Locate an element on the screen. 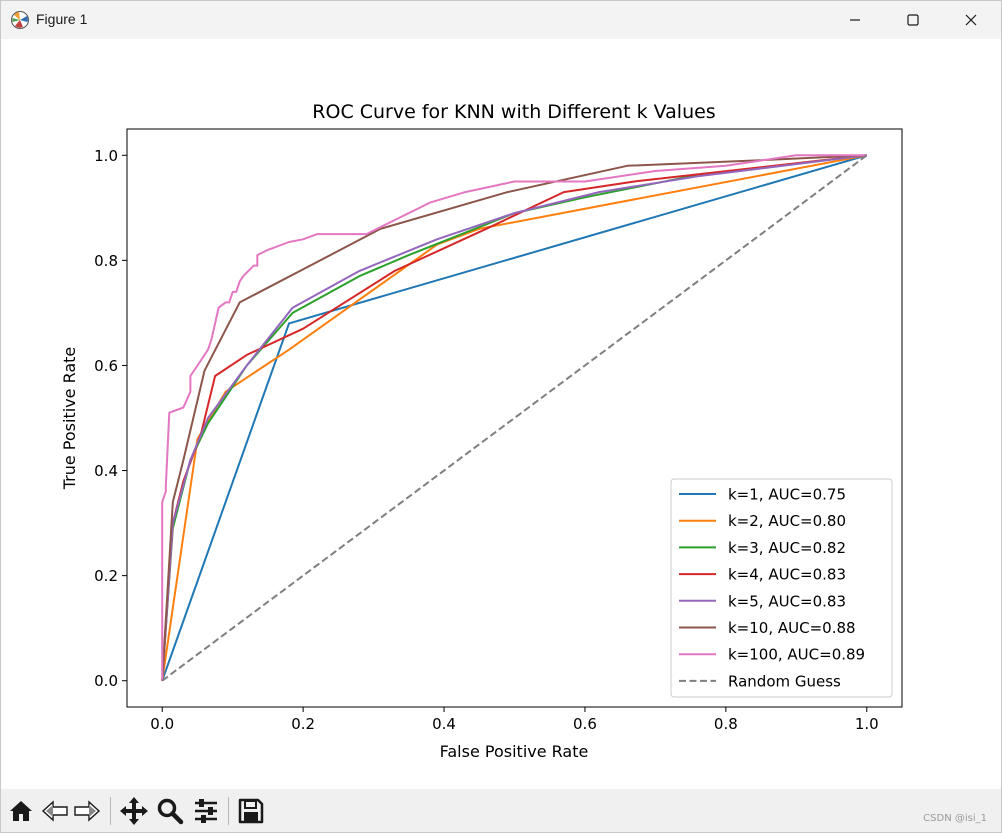  legend-label-k2: k=2, AUC=0.80 is located at coordinates (787, 521).